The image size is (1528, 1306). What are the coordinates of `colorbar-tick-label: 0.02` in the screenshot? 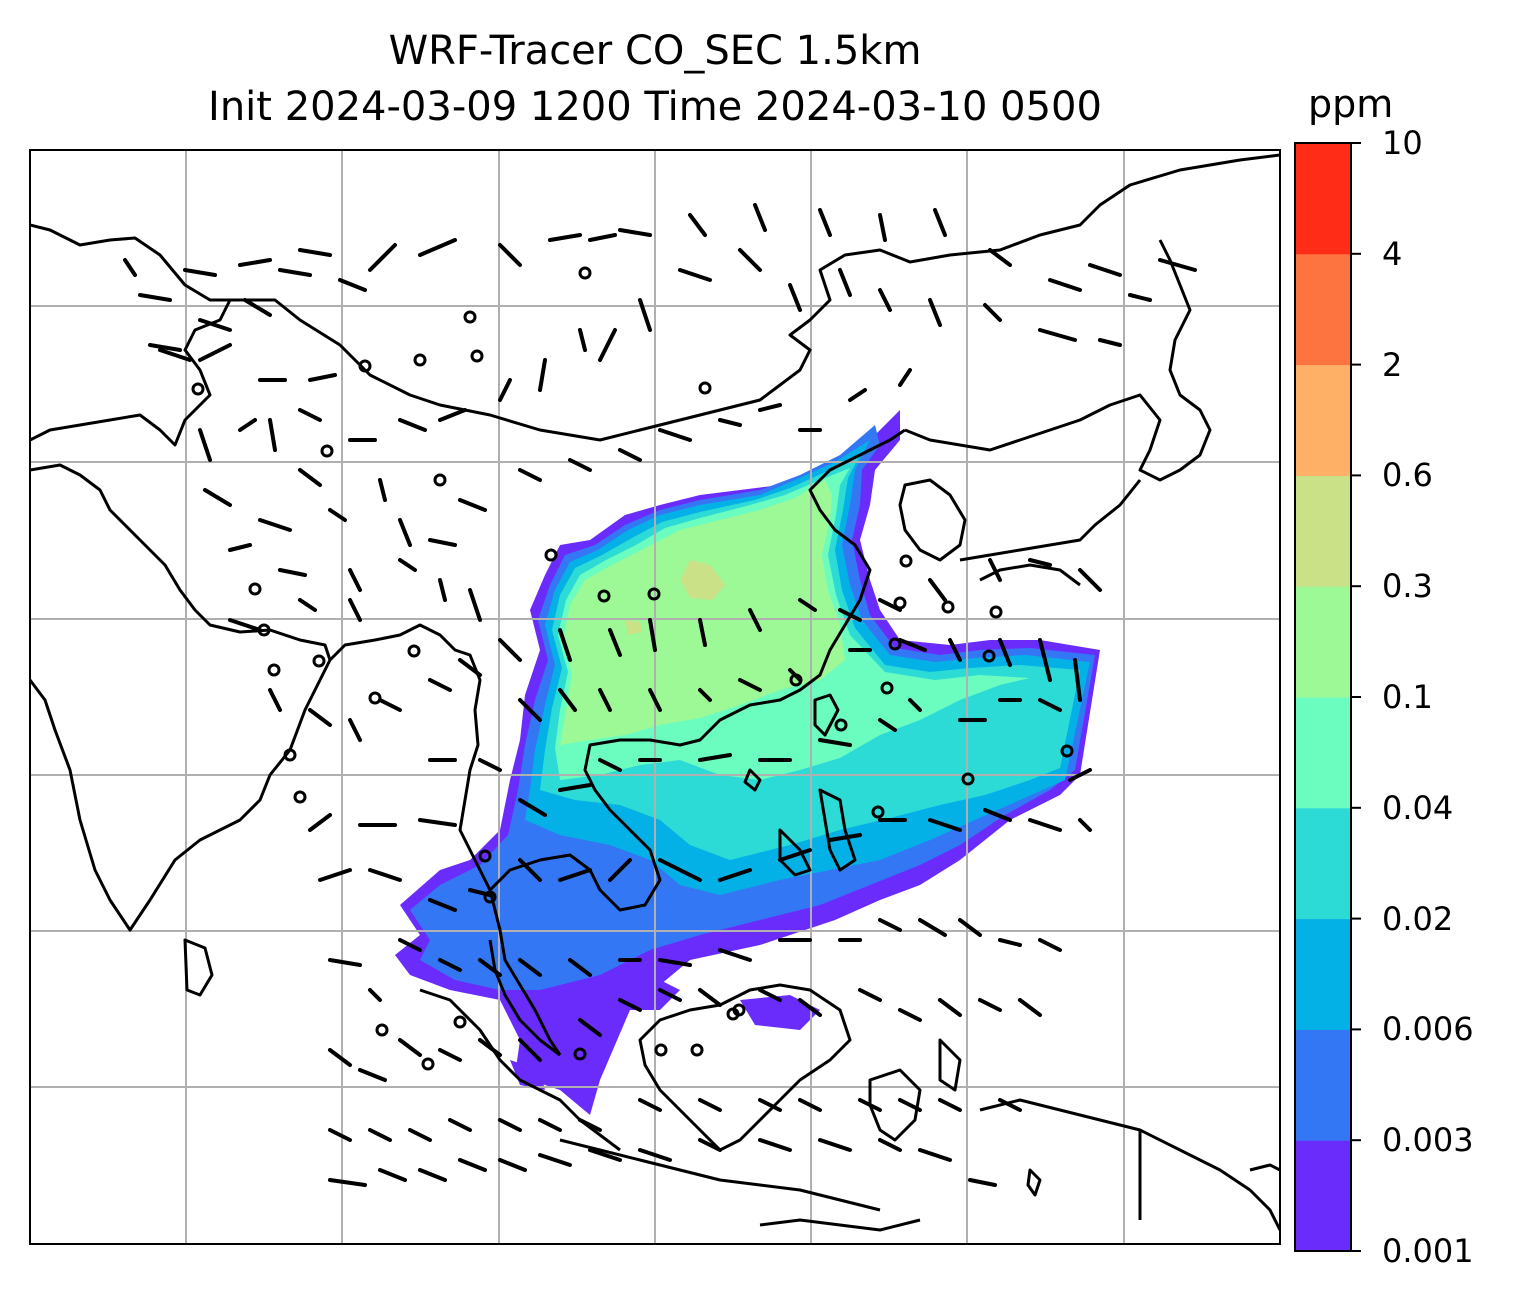 It's located at (1418, 918).